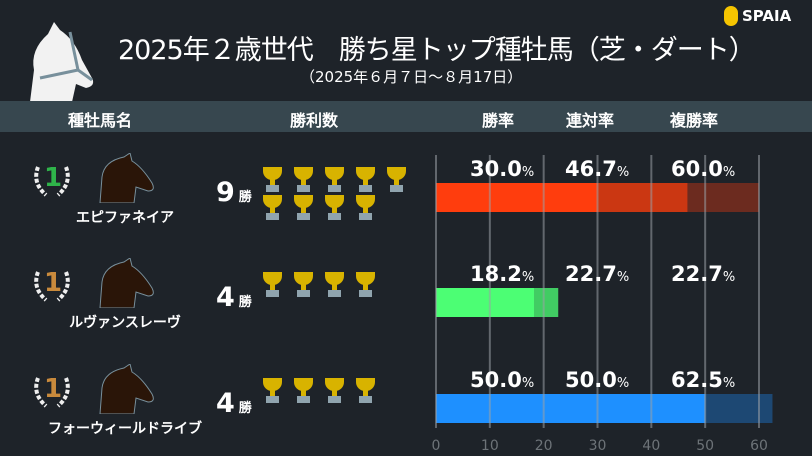 The width and height of the screenshot is (812, 456). Describe the element at coordinates (125, 429) in the screenshot. I see `sire-name: フォーウィールドライブ` at that location.